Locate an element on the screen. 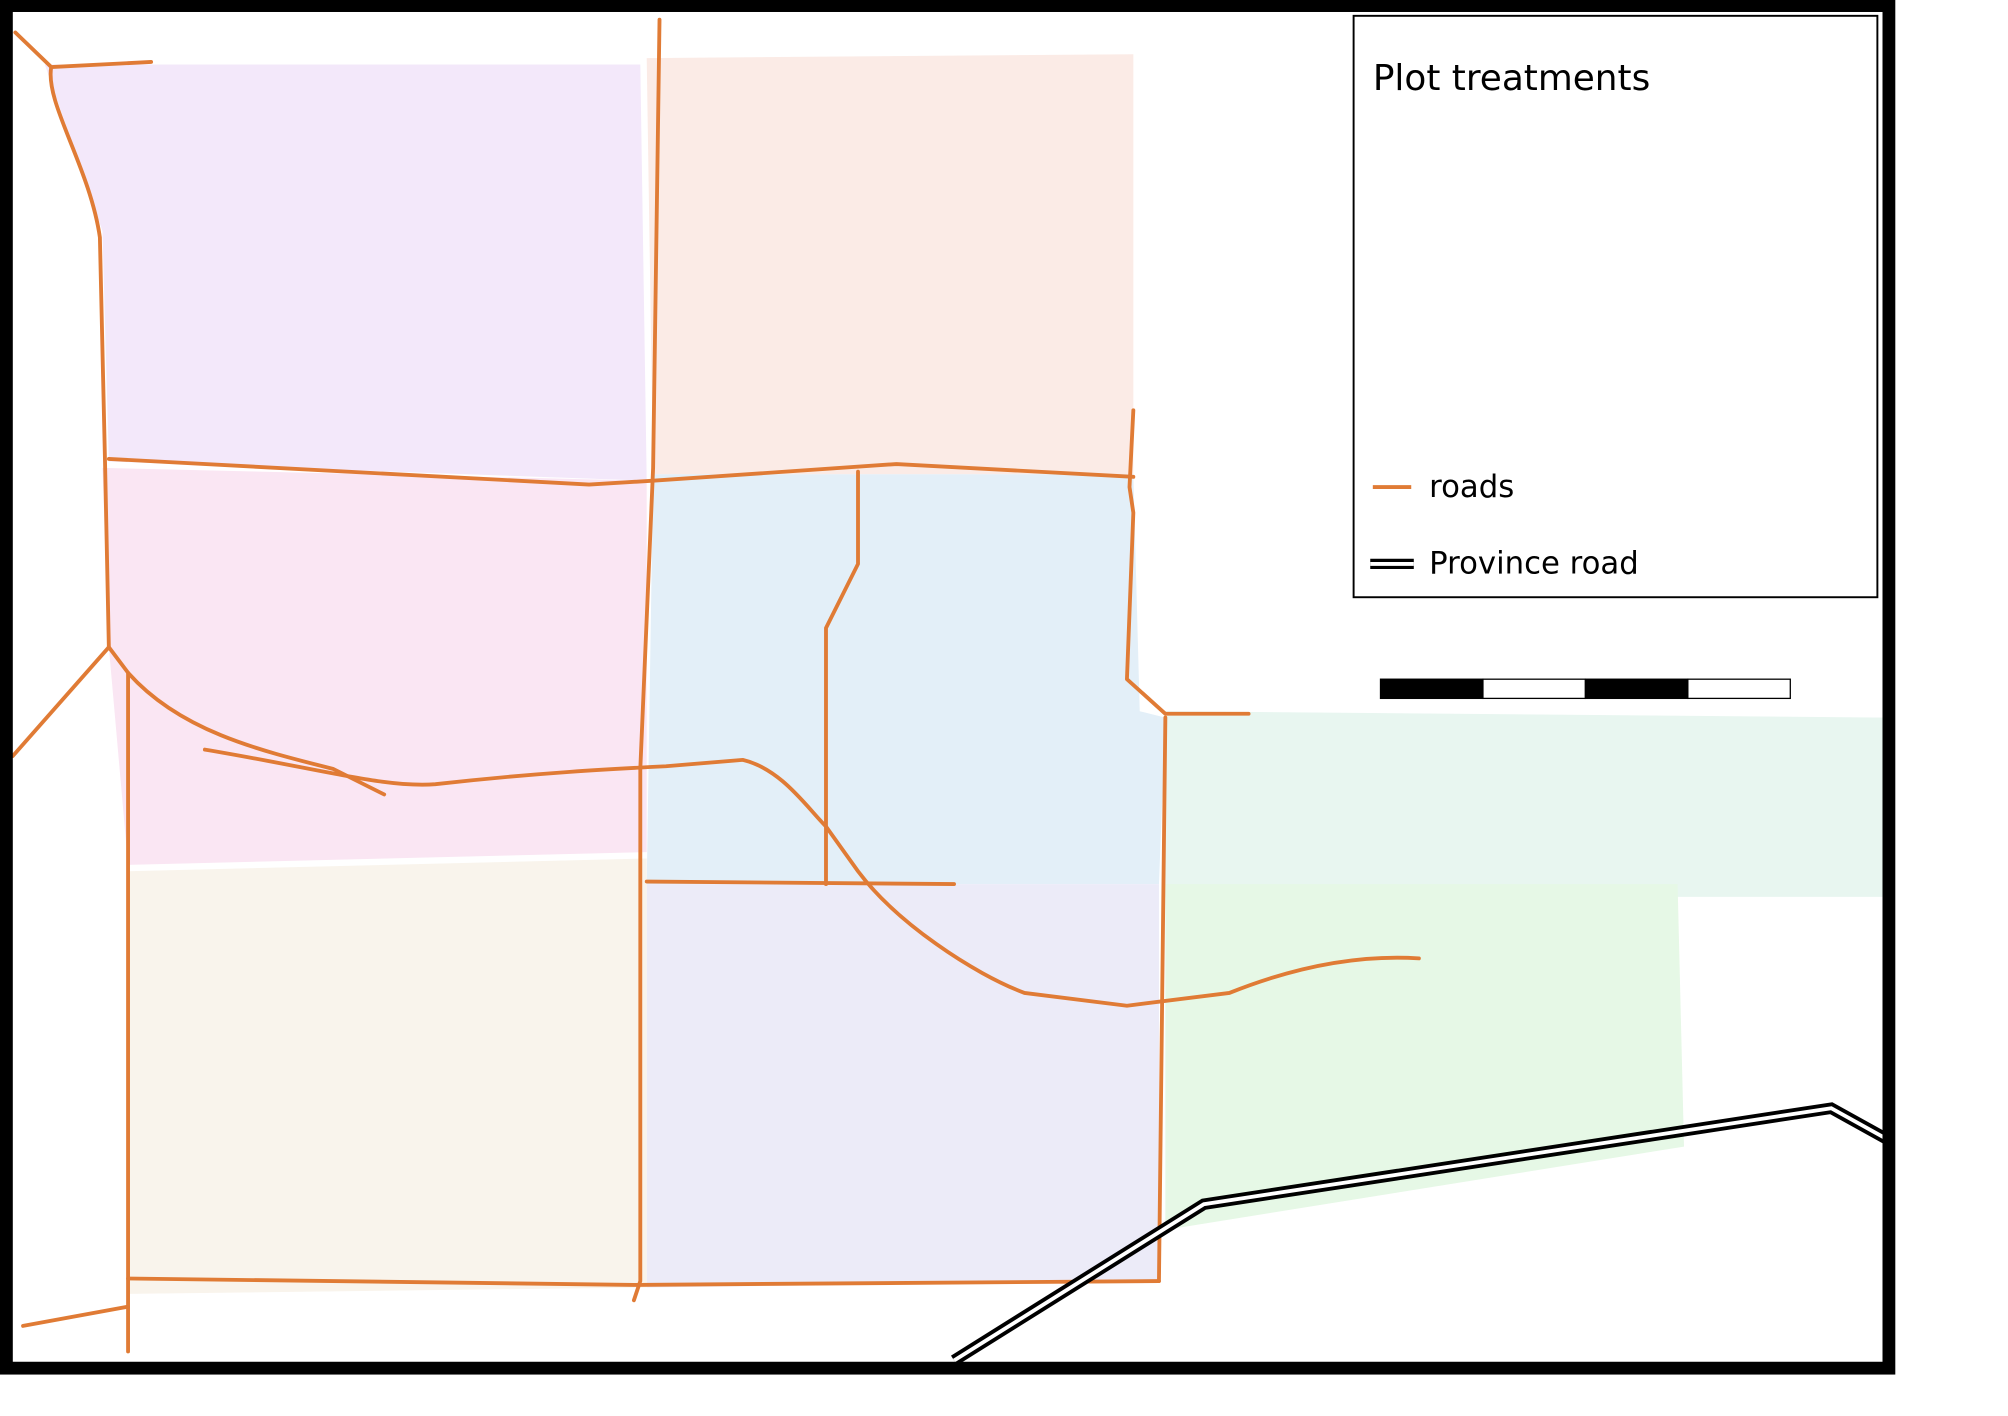 The width and height of the screenshot is (2008, 1416). scale-bar is located at coordinates (1585, 689).